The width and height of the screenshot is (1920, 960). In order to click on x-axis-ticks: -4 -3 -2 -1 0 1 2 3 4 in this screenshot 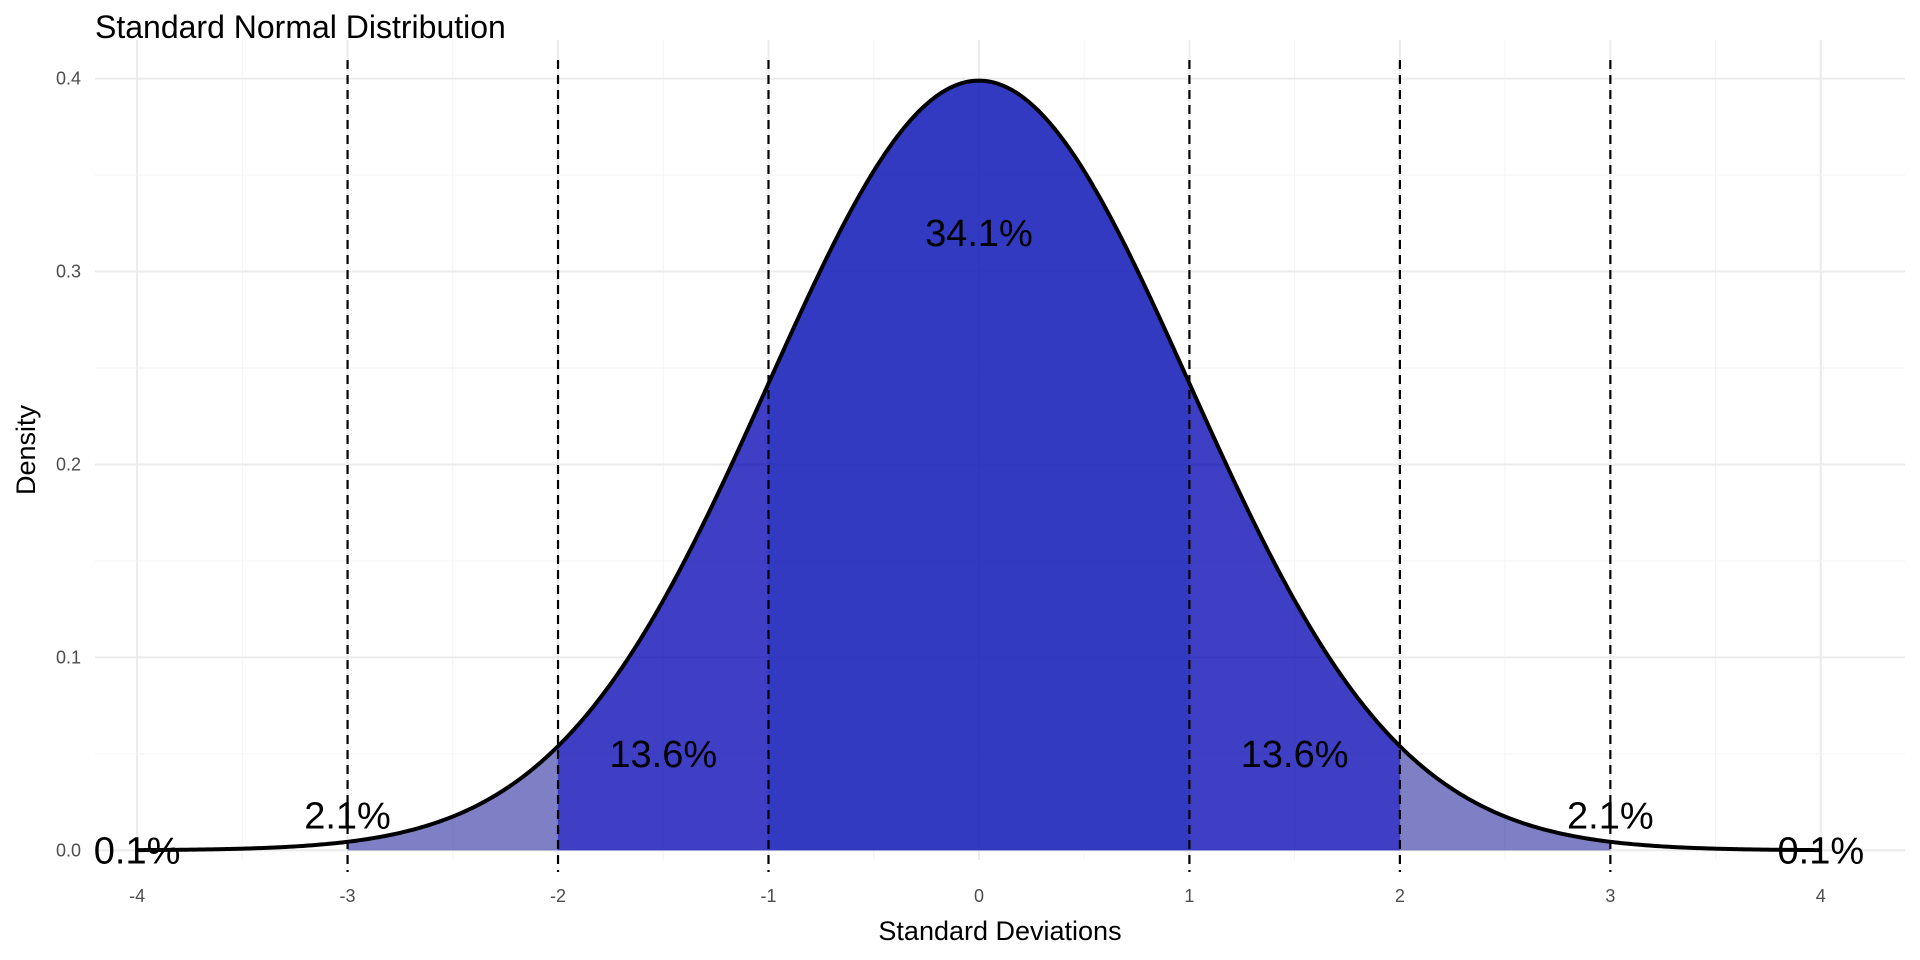, I will do `click(977, 896)`.